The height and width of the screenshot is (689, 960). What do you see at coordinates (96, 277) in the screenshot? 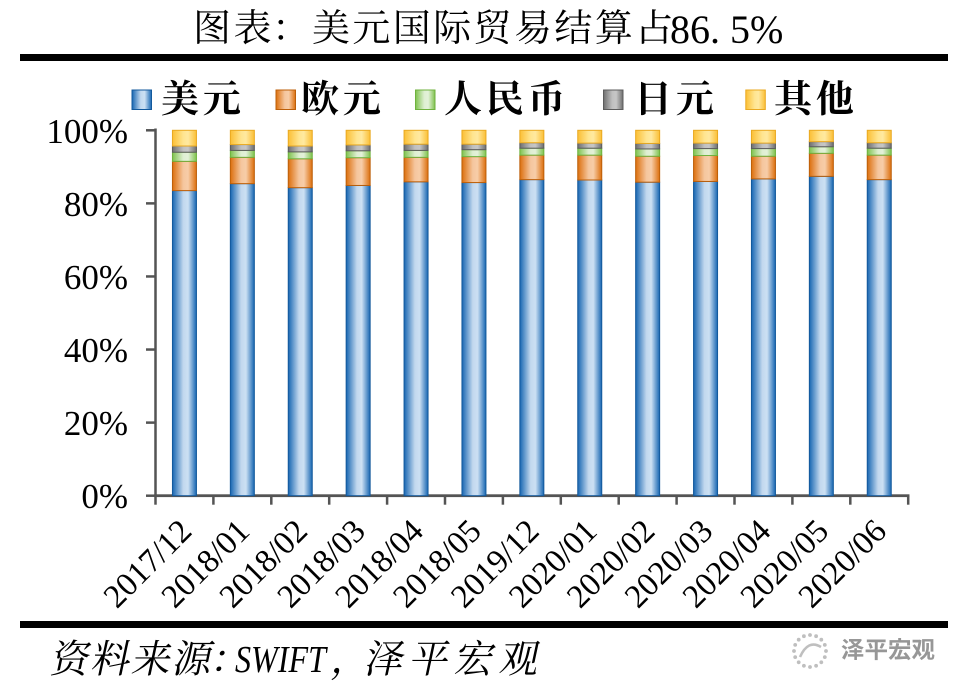
I see `svg-text: 60%` at bounding box center [96, 277].